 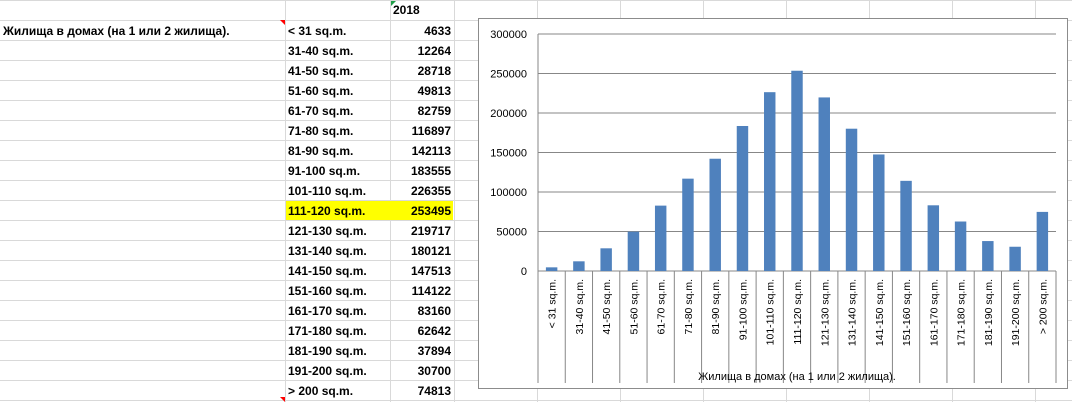 I want to click on value-cell: 142113, so click(x=431, y=151).